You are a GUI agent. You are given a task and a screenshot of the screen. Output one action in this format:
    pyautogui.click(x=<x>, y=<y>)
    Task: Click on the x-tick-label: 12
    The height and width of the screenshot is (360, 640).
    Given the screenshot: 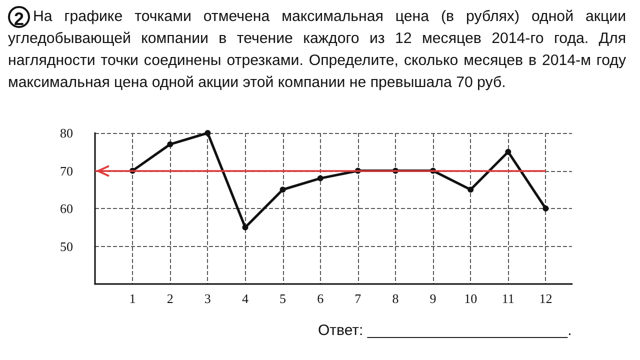 What is the action you would take?
    pyautogui.click(x=545, y=298)
    